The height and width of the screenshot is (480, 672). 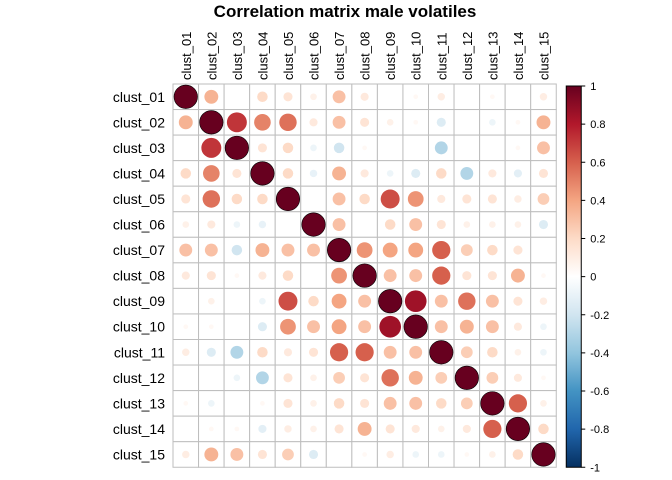 What do you see at coordinates (599, 354) in the screenshot?
I see `colorbar-tick-label: -0.4` at bounding box center [599, 354].